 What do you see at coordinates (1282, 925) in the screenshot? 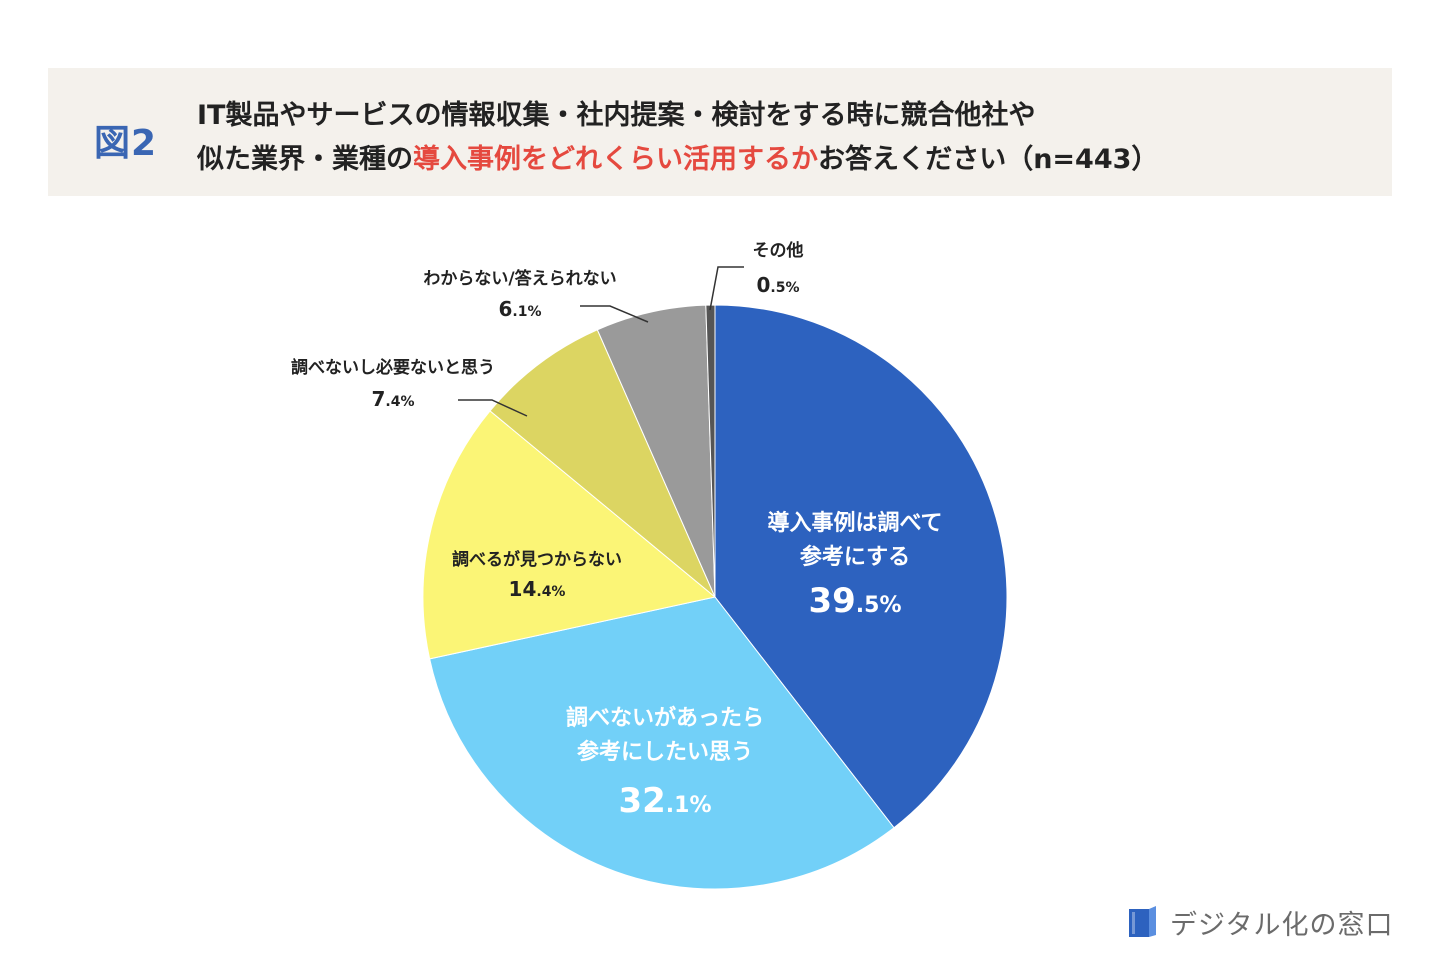
I see `brand-name: デジタル化の窓口` at bounding box center [1282, 925].